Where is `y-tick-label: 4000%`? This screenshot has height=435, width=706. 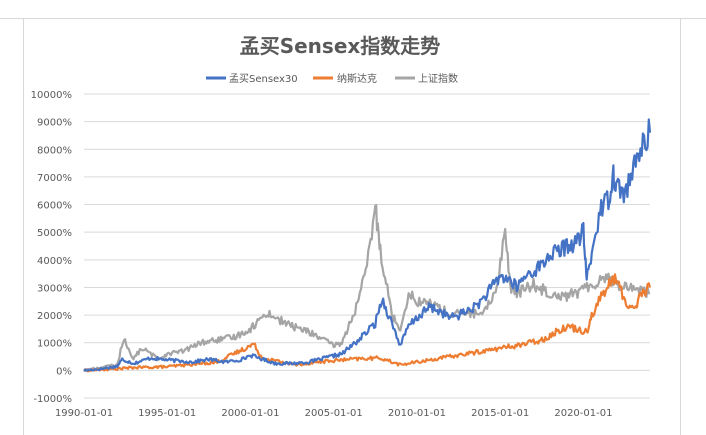 y-tick-label: 4000% is located at coordinates (54, 261).